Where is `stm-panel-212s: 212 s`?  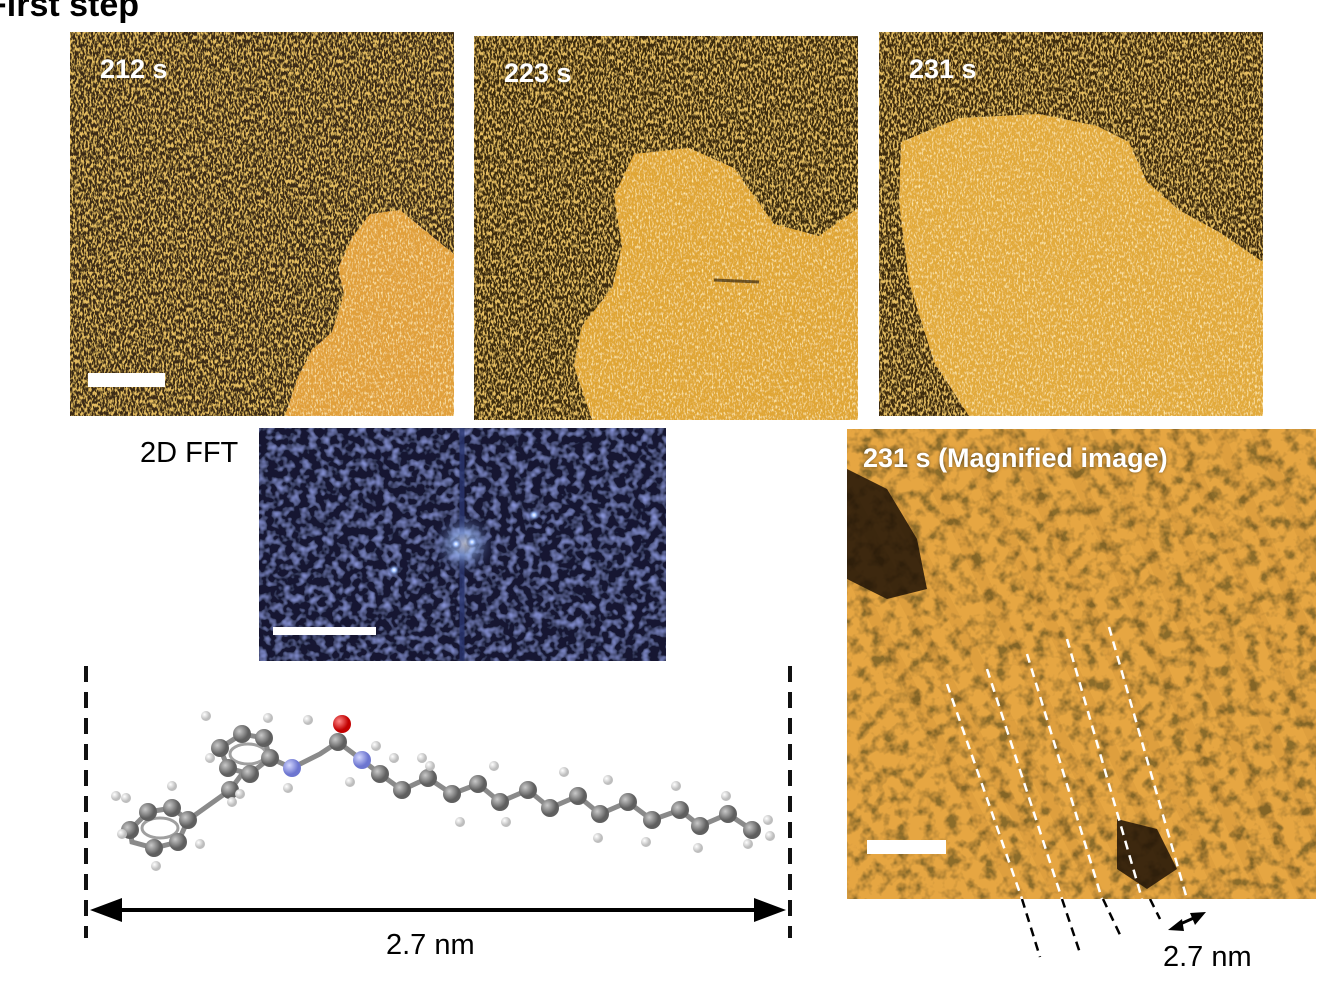 stm-panel-212s: 212 s is located at coordinates (262, 224).